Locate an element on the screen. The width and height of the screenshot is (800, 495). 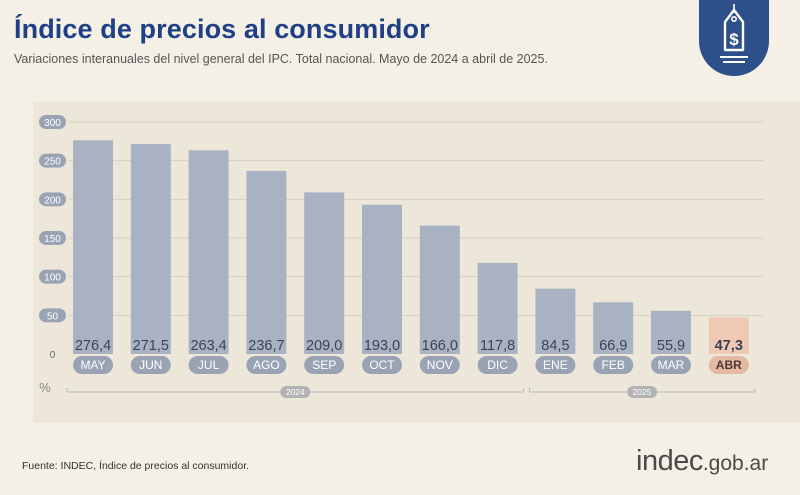
chart-title: Índice de precios al consumidor is located at coordinates (222, 29).